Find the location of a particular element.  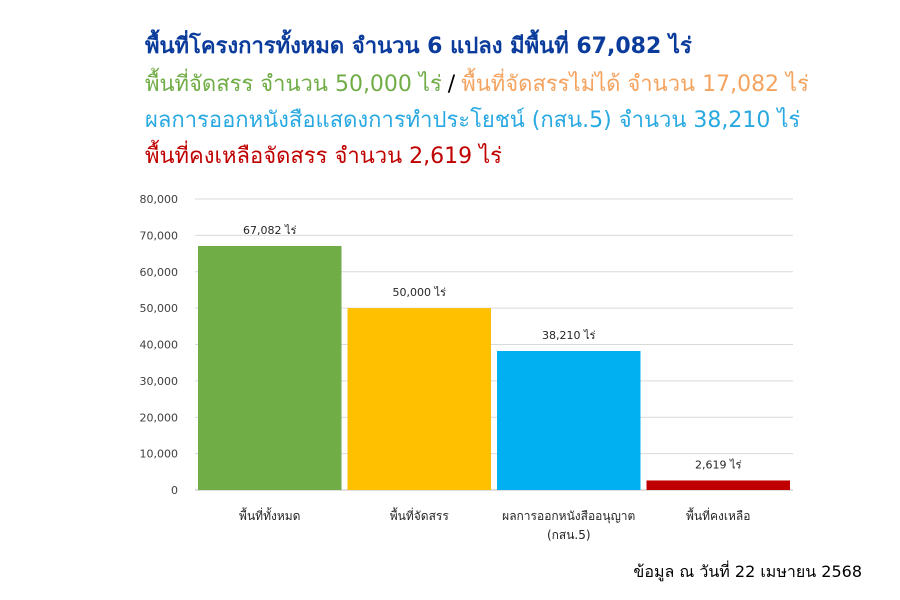

x-category-label: พื้นที่ทั้งหมด is located at coordinates (269, 515).